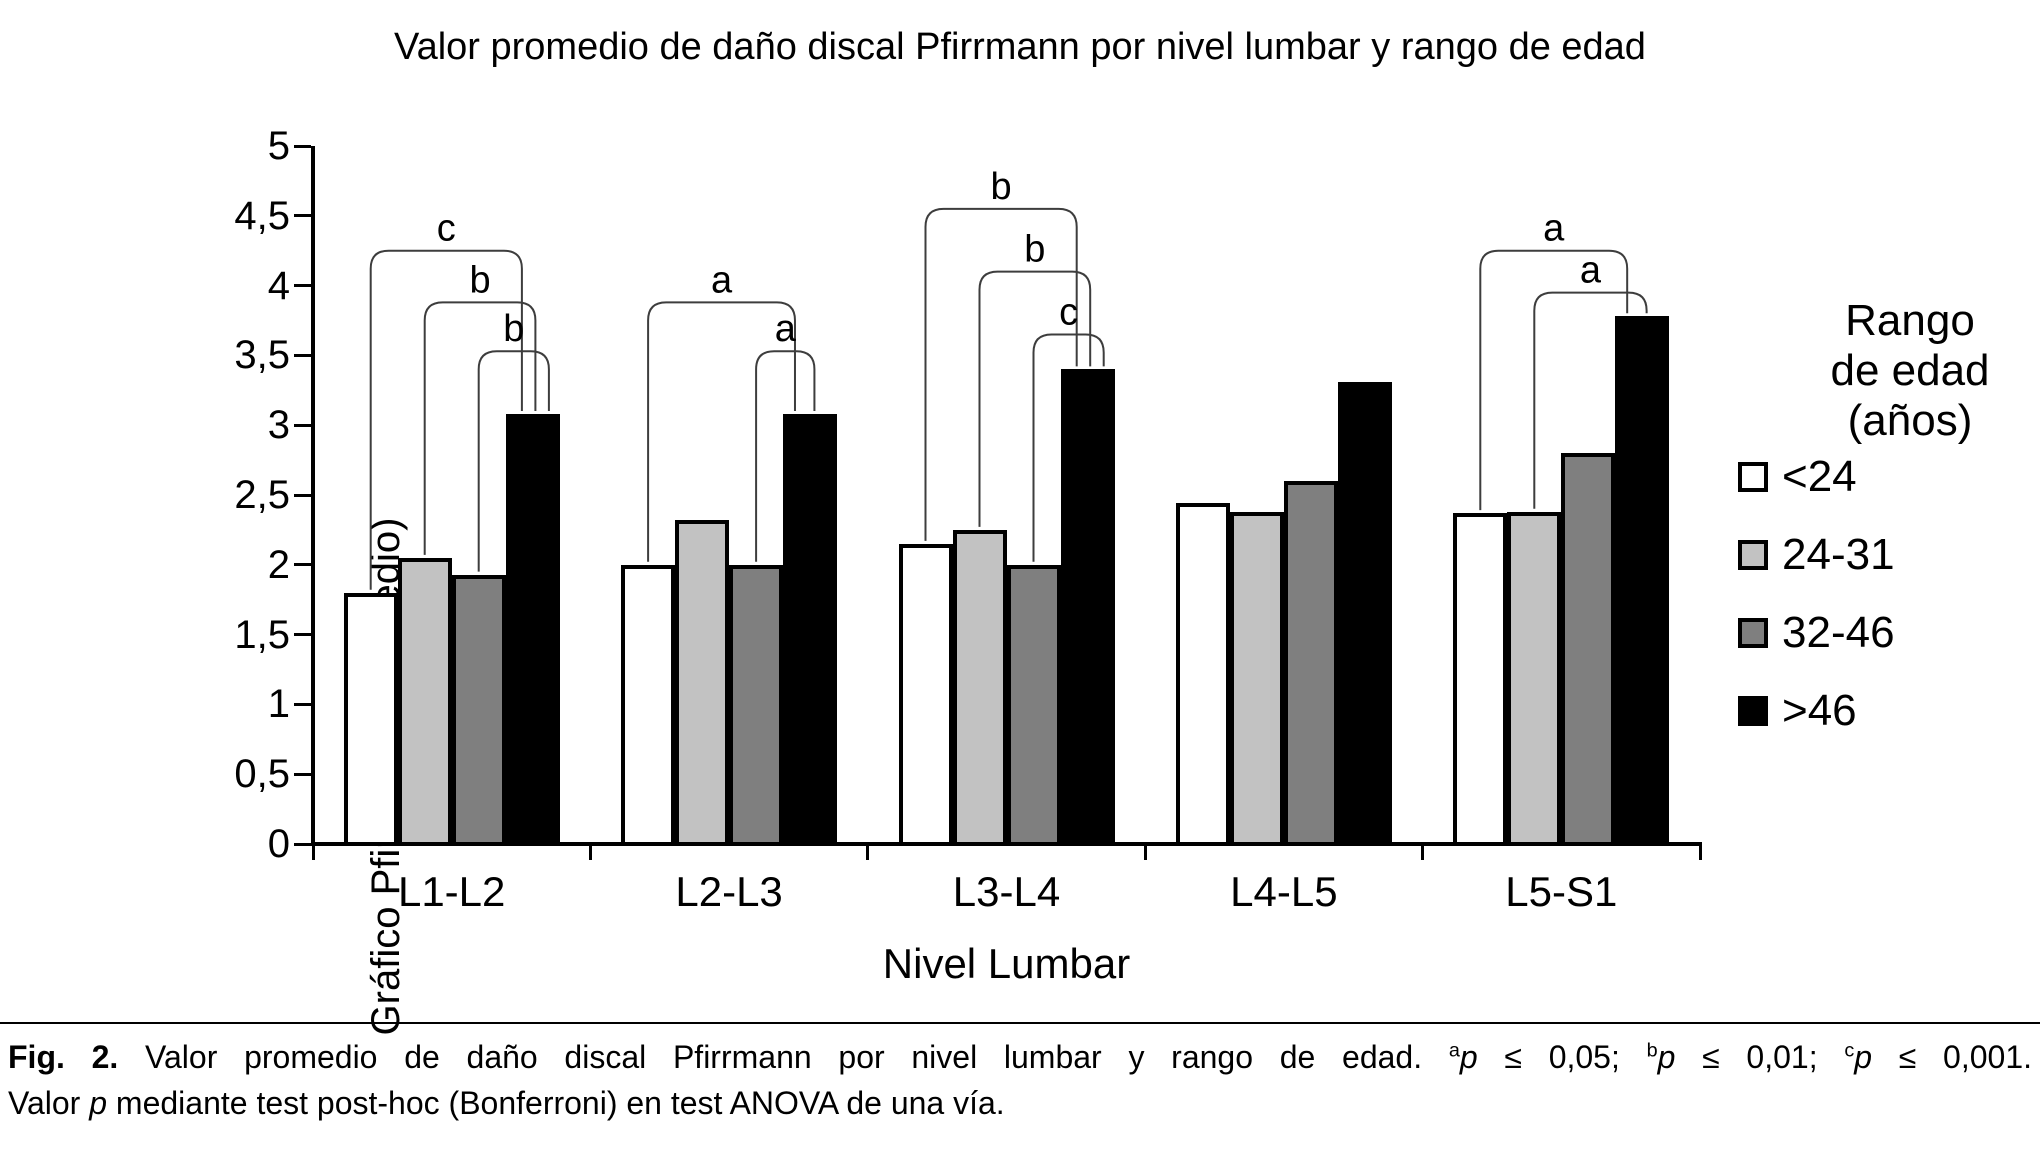 The height and width of the screenshot is (1164, 2040). I want to click on bar-<24-L3-L4, so click(925, 694).